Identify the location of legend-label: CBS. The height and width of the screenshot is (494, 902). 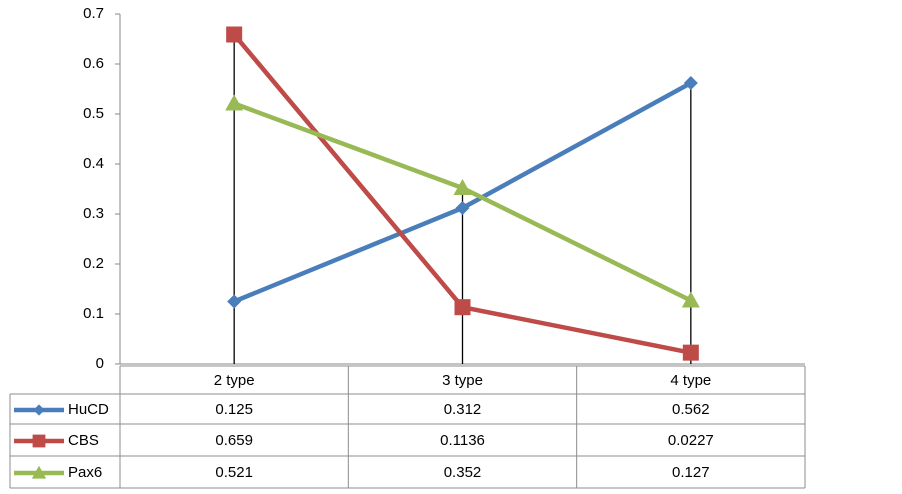
(83, 440).